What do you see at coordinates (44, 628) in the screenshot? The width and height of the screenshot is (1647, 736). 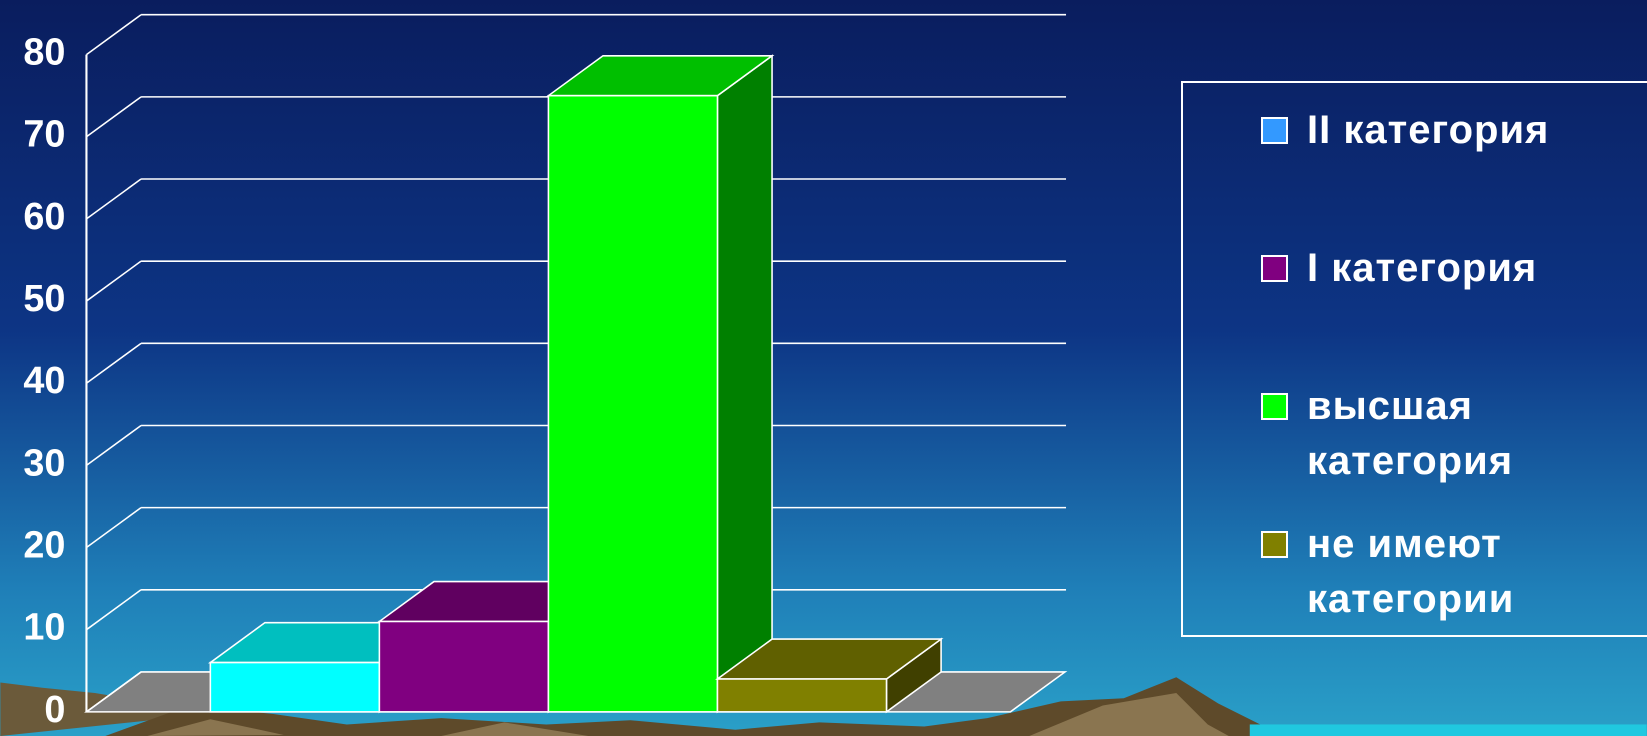 I see `y-tick-label: 10` at bounding box center [44, 628].